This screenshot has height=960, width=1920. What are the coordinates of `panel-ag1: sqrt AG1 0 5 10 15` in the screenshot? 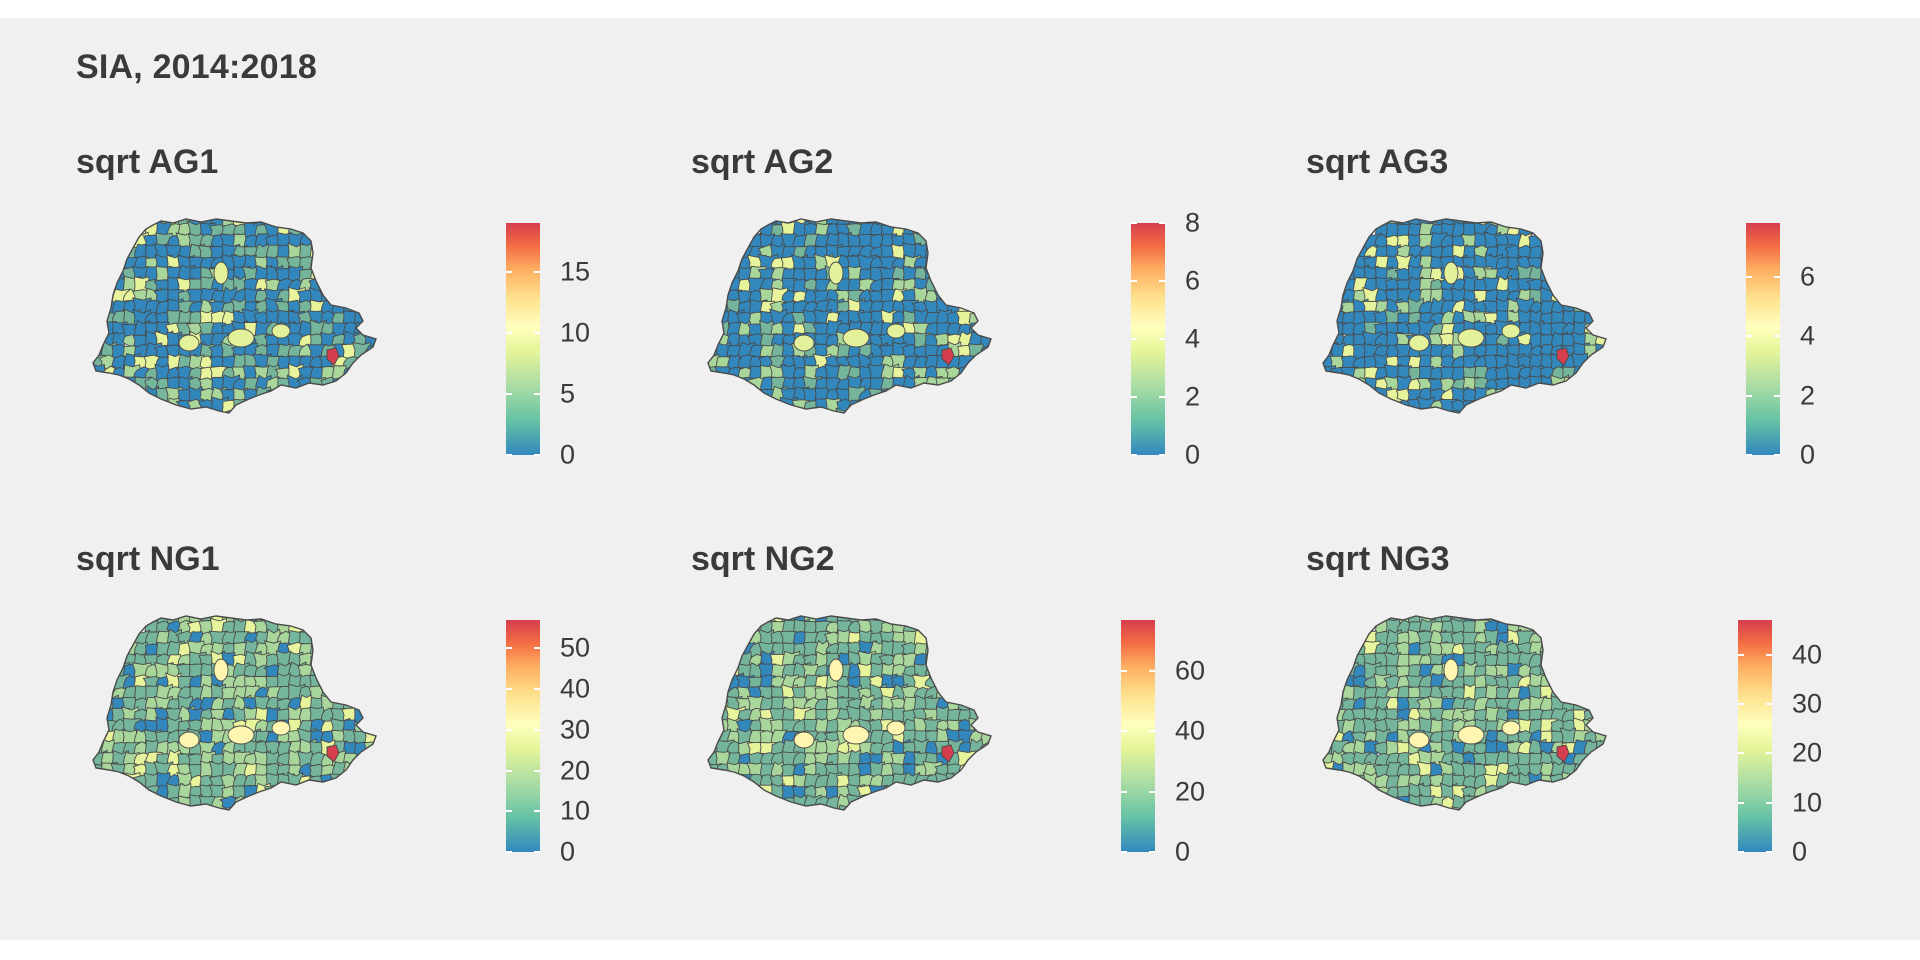 It's located at (356, 323).